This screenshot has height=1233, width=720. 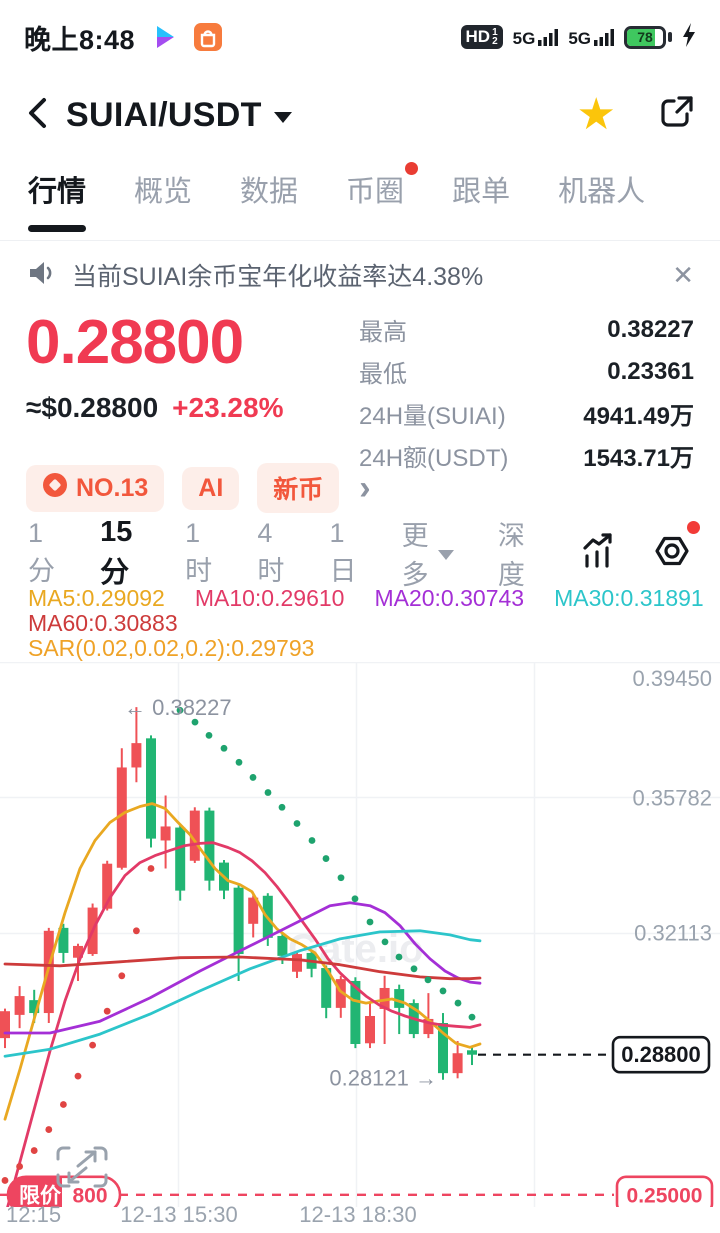 I want to click on close-icon: ✕, so click(x=683, y=274).